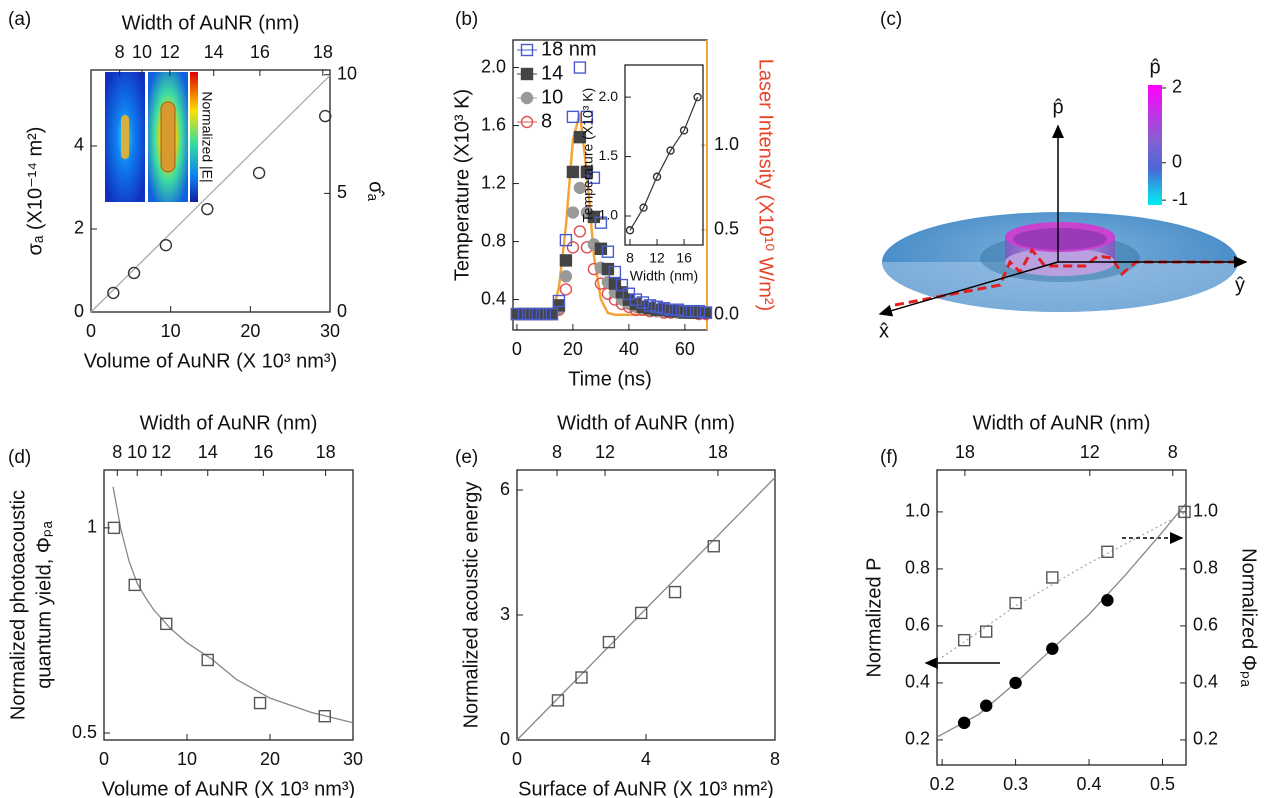  What do you see at coordinates (917, 739) in the screenshot?
I see `y-tick-label: 0.2` at bounding box center [917, 739].